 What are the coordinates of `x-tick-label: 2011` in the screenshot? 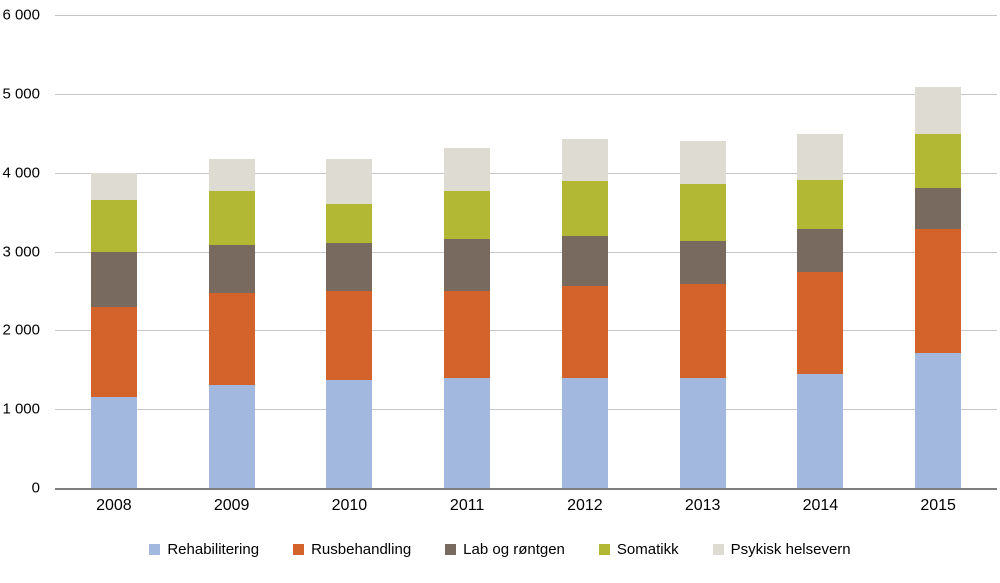 It's located at (467, 505).